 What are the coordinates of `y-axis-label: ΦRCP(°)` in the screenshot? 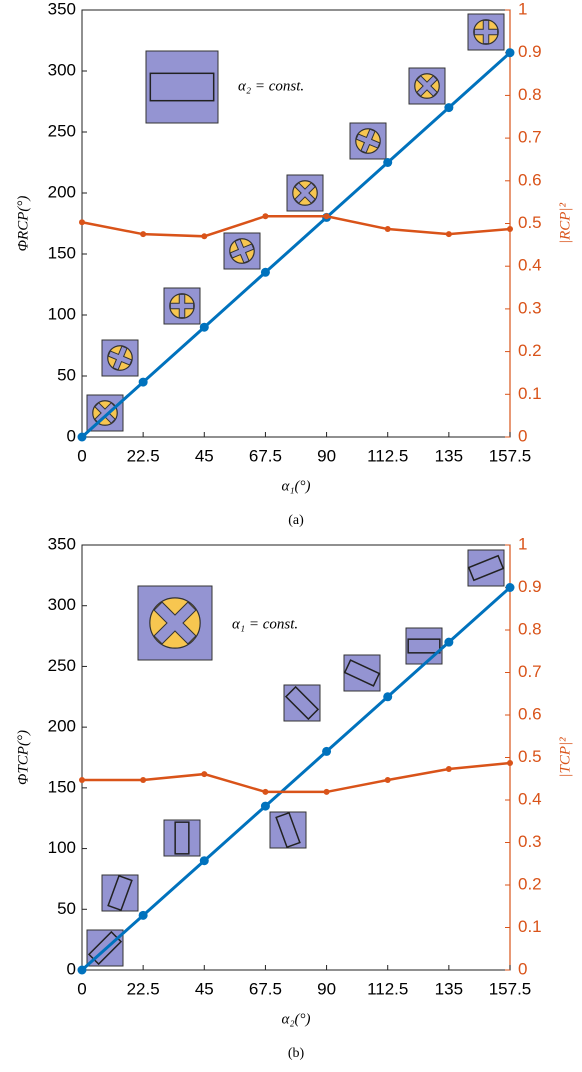 It's located at (23, 224).